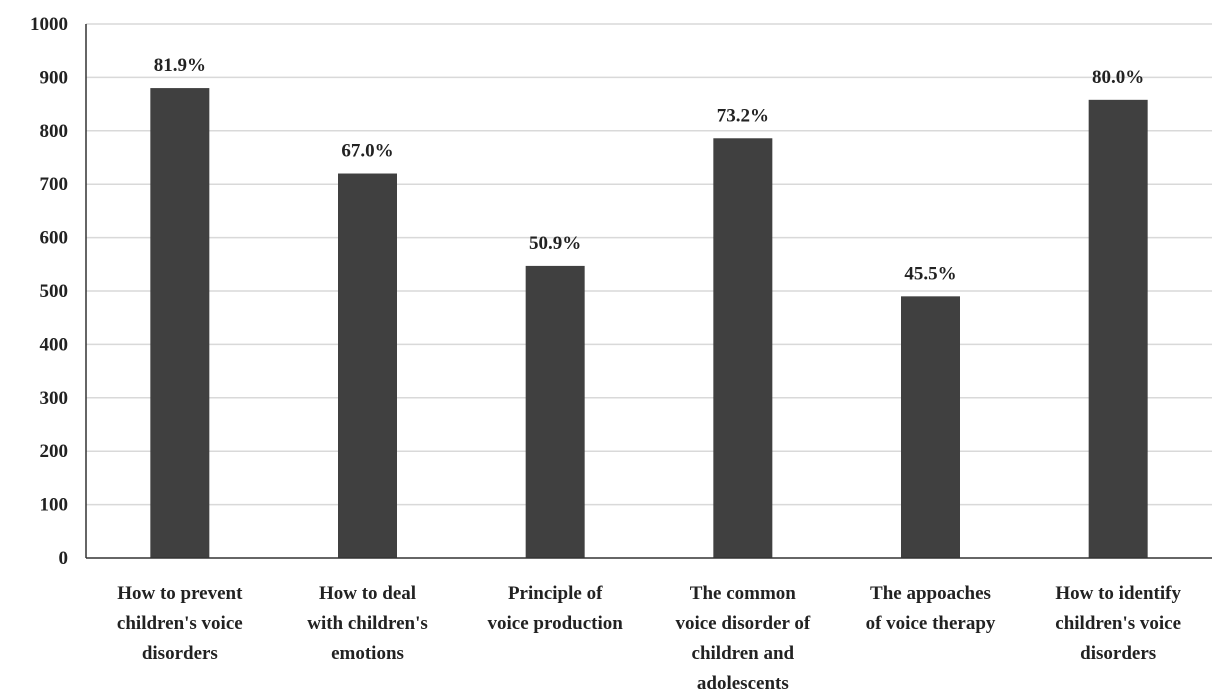 This screenshot has width=1222, height=696. Describe the element at coordinates (54, 451) in the screenshot. I see `y-tick-label: 200` at that location.